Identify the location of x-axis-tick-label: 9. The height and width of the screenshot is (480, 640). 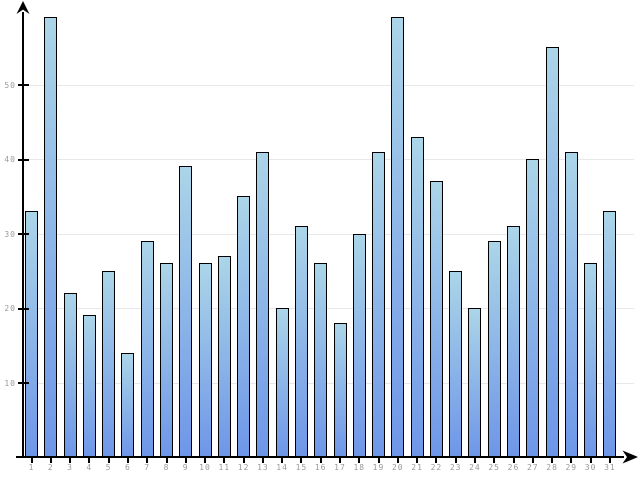
(185, 467).